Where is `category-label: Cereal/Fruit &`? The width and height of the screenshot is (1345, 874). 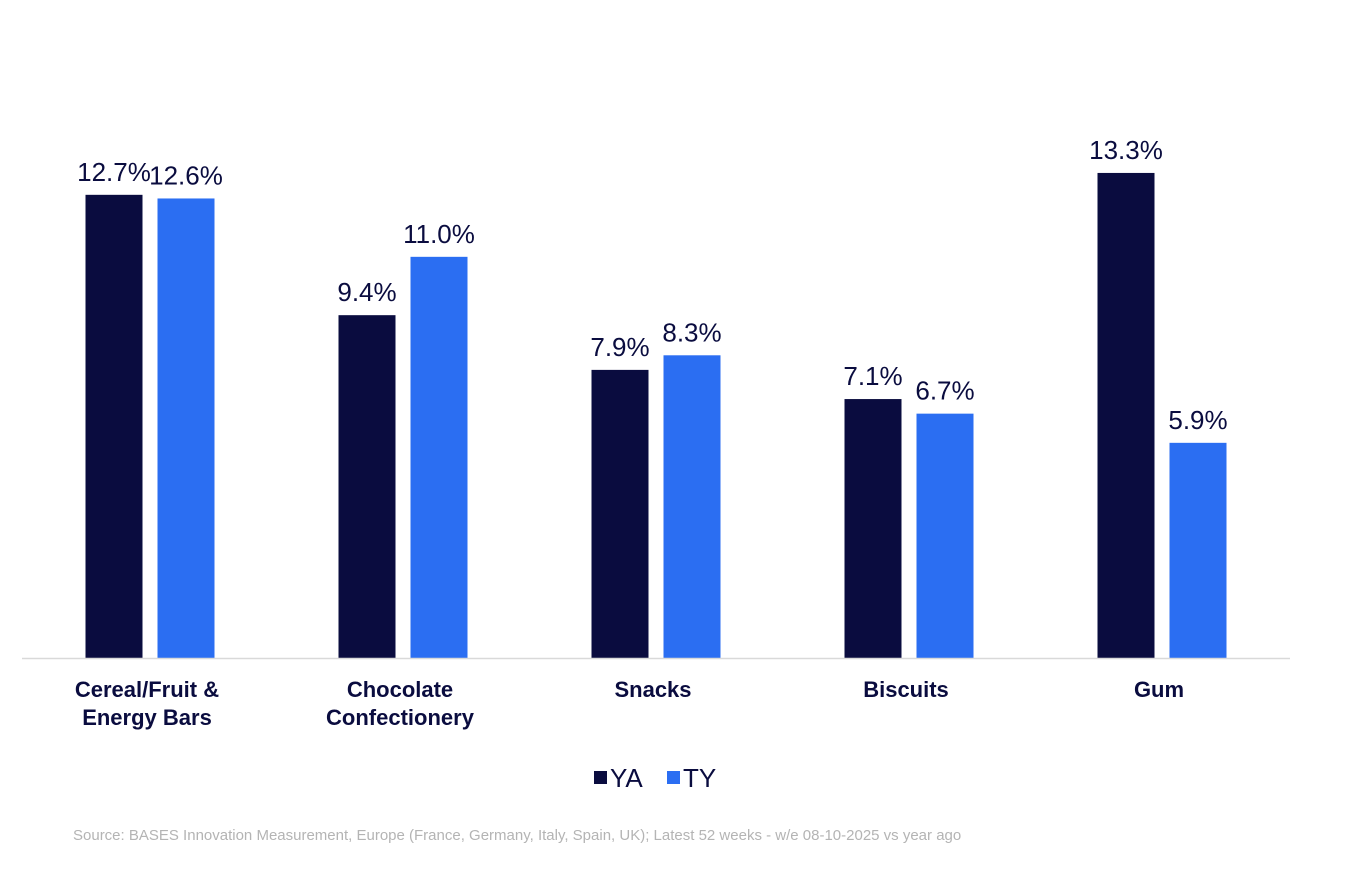
category-label: Cereal/Fruit & is located at coordinates (147, 689).